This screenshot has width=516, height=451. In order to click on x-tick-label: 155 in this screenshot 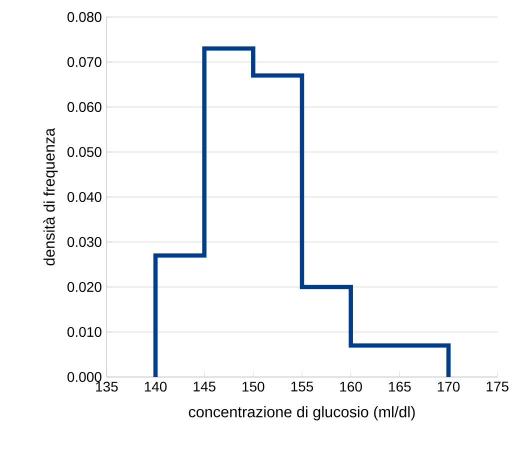, I will do `click(302, 387)`.